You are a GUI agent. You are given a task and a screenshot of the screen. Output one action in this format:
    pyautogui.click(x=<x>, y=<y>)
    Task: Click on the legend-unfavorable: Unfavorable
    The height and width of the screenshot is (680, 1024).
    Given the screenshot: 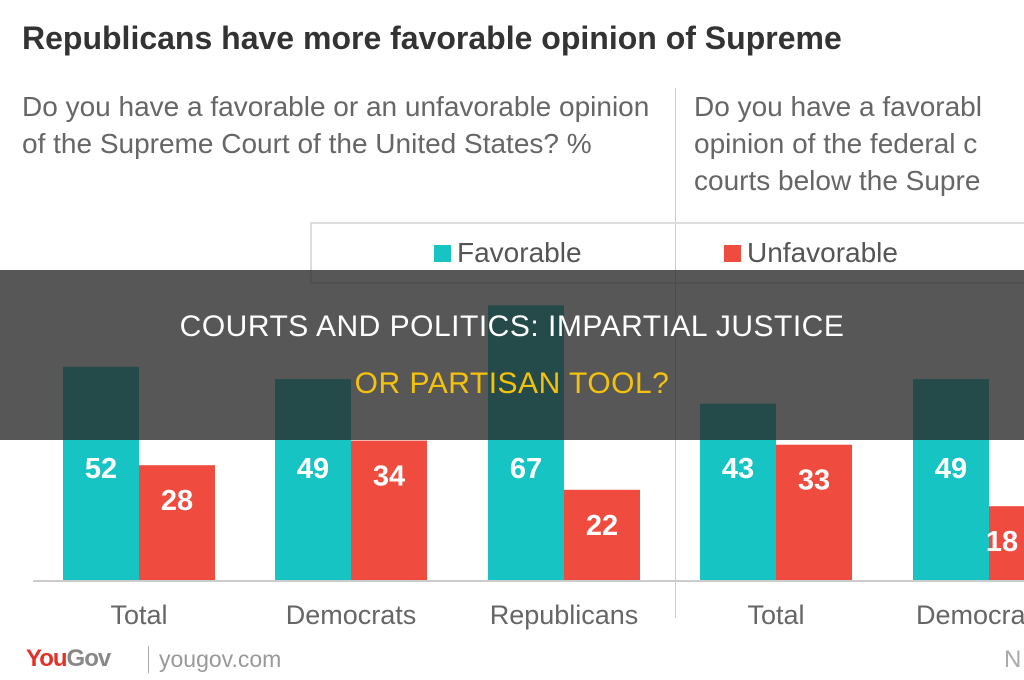 What is the action you would take?
    pyautogui.click(x=811, y=253)
    